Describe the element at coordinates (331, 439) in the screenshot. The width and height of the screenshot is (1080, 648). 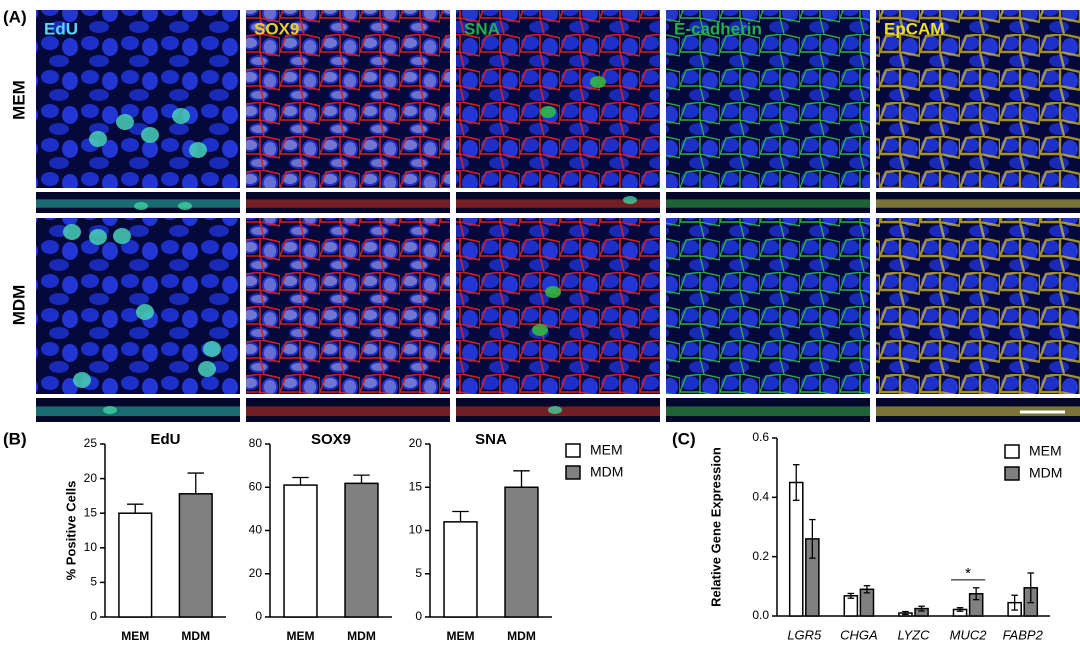
I see `chart-title: SOX9` at that location.